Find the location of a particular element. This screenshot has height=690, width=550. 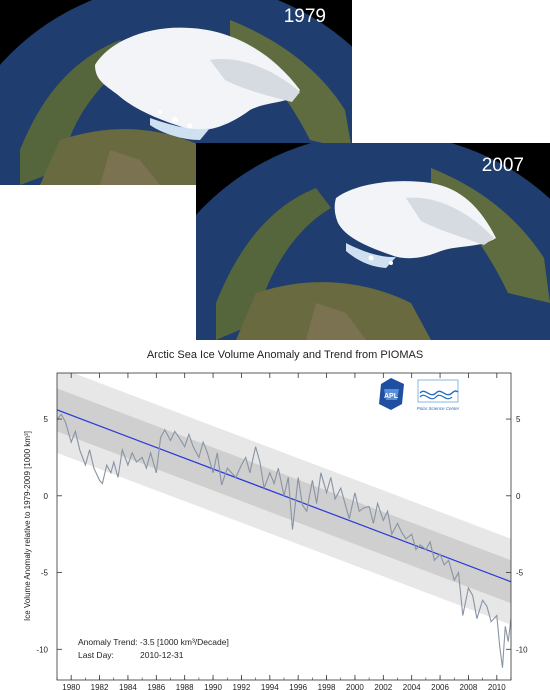

x-tick-label: 1980 is located at coordinates (71, 686).